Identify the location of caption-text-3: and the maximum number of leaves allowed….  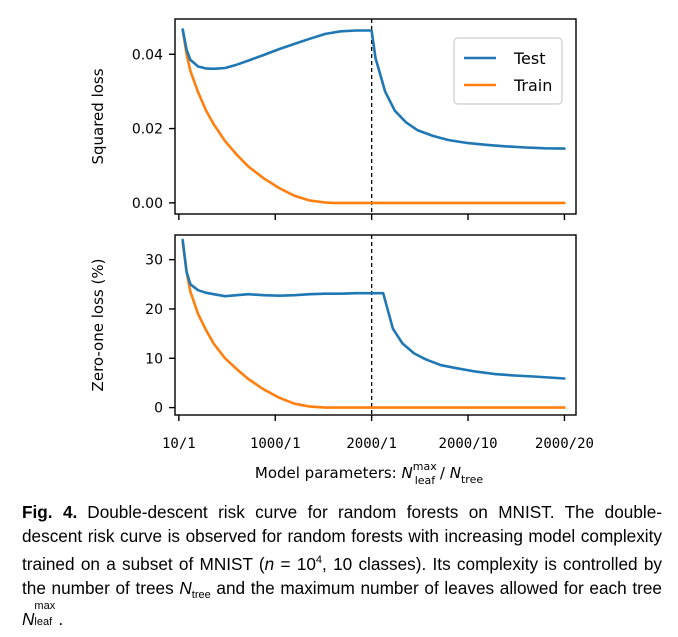
(436, 588).